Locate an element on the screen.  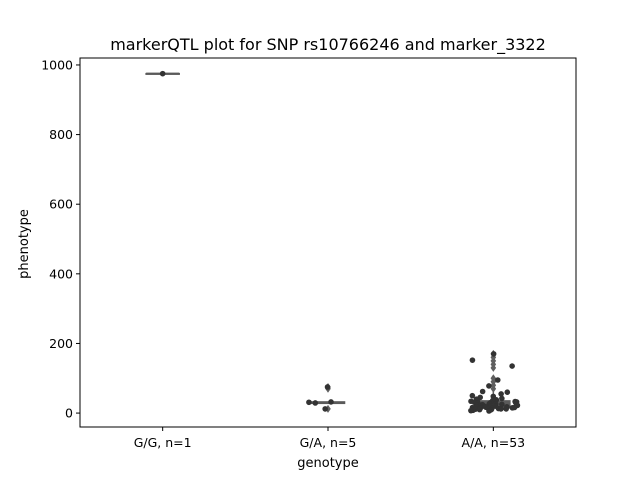
y-tick-label: 600 is located at coordinates (61, 204).